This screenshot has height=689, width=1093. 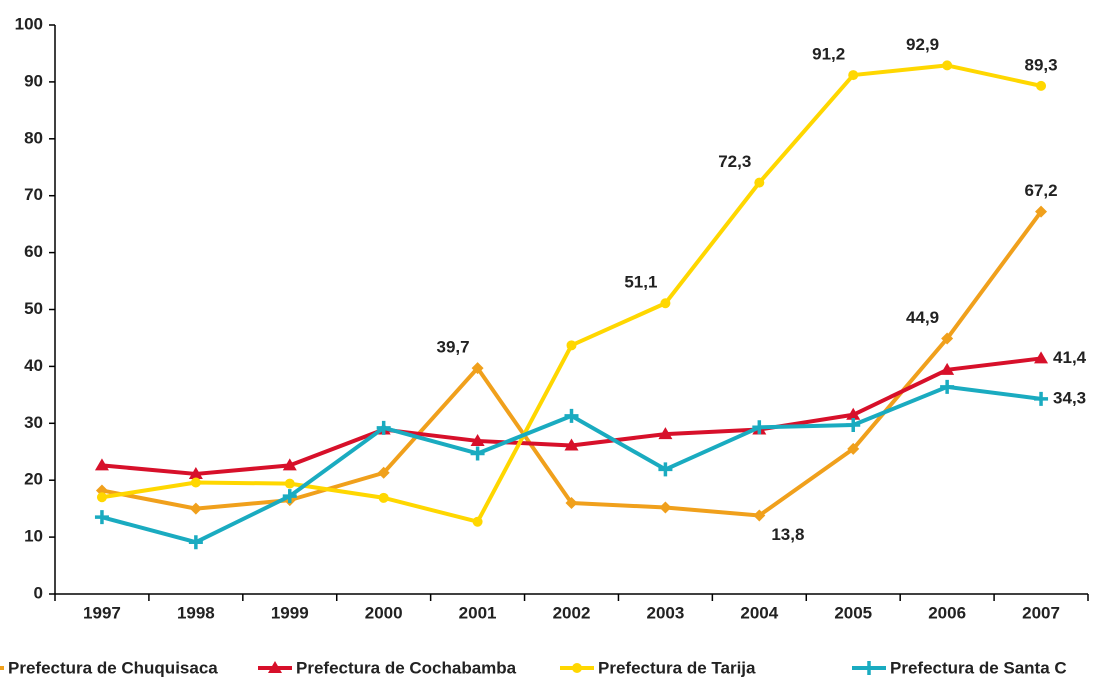 I want to click on data-label: 41,4, so click(x=1070, y=357).